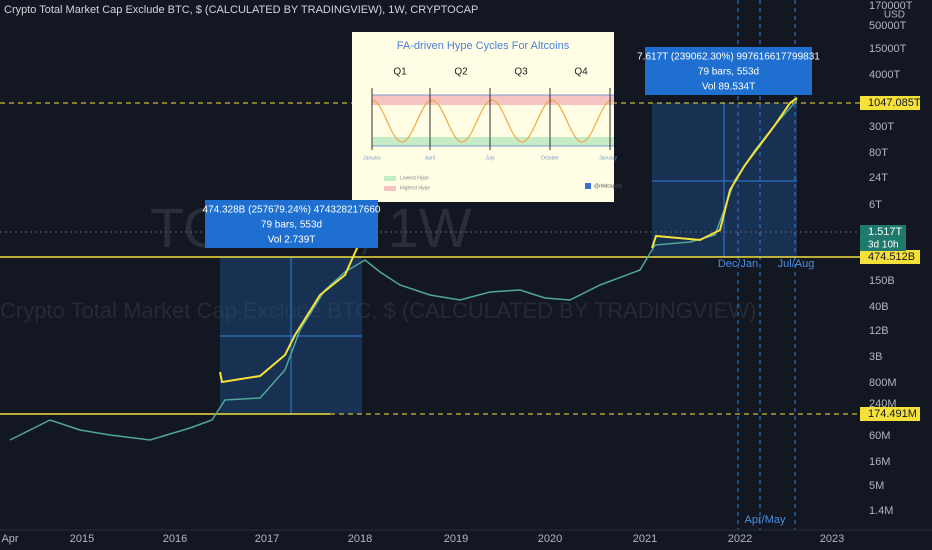 Image resolution: width=932 pixels, height=550 pixels. Describe the element at coordinates (884, 75) in the screenshot. I see `price-label: 4000T` at that location.